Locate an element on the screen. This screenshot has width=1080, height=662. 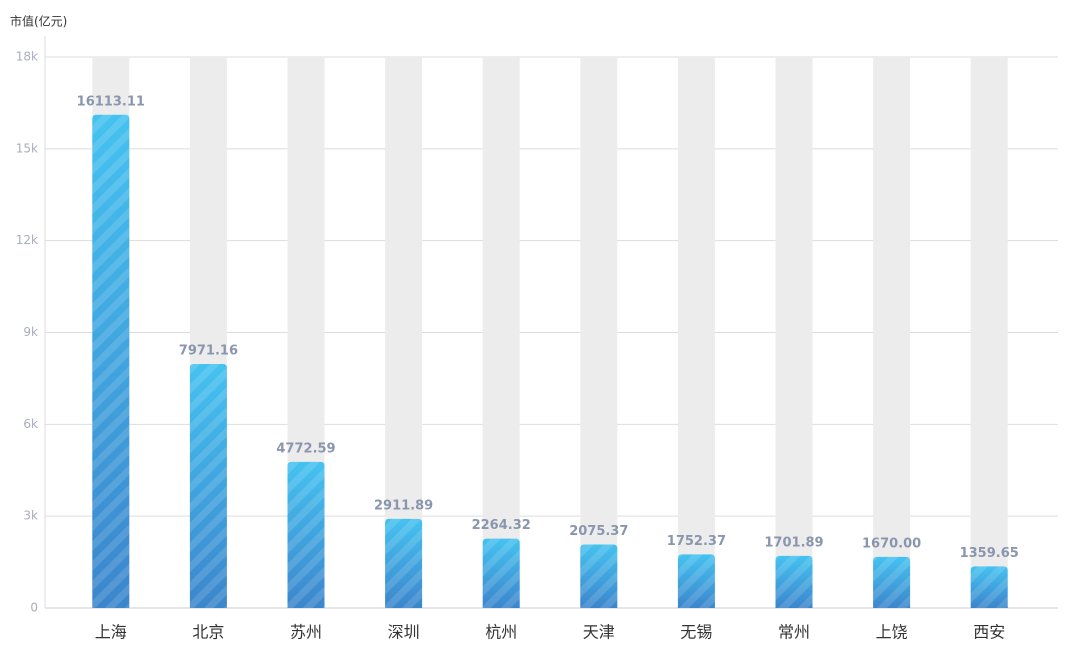
value-label: 4772.59 is located at coordinates (305, 448).